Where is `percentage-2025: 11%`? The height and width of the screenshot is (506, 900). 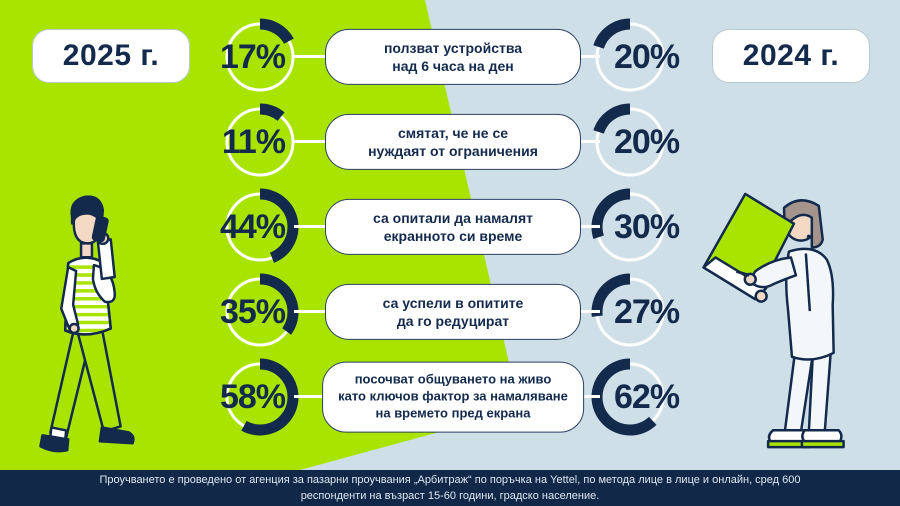
percentage-2025: 11% is located at coordinates (253, 142).